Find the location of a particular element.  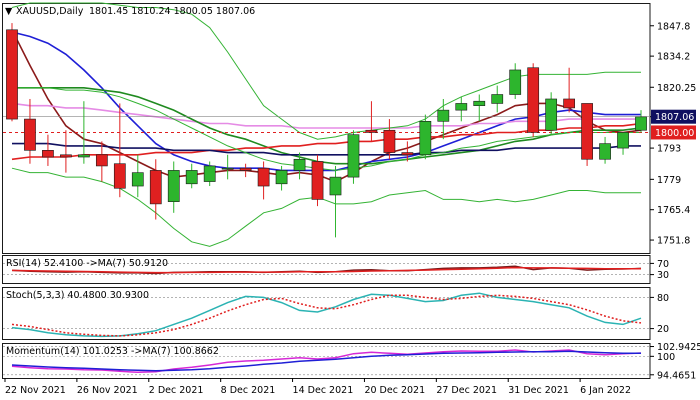

momentum-tick-label: 94.4651 is located at coordinates (676, 375).